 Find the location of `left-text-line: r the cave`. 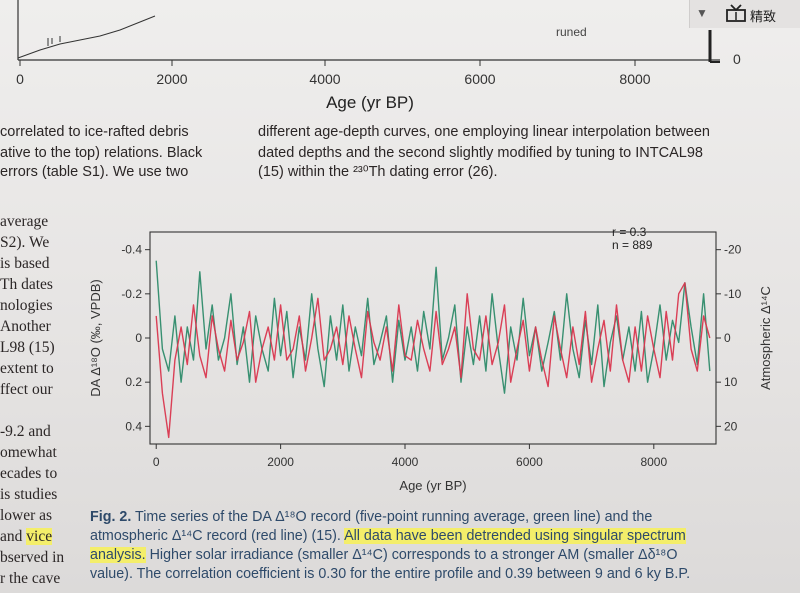

left-text-line: r the cave is located at coordinates (30, 578).